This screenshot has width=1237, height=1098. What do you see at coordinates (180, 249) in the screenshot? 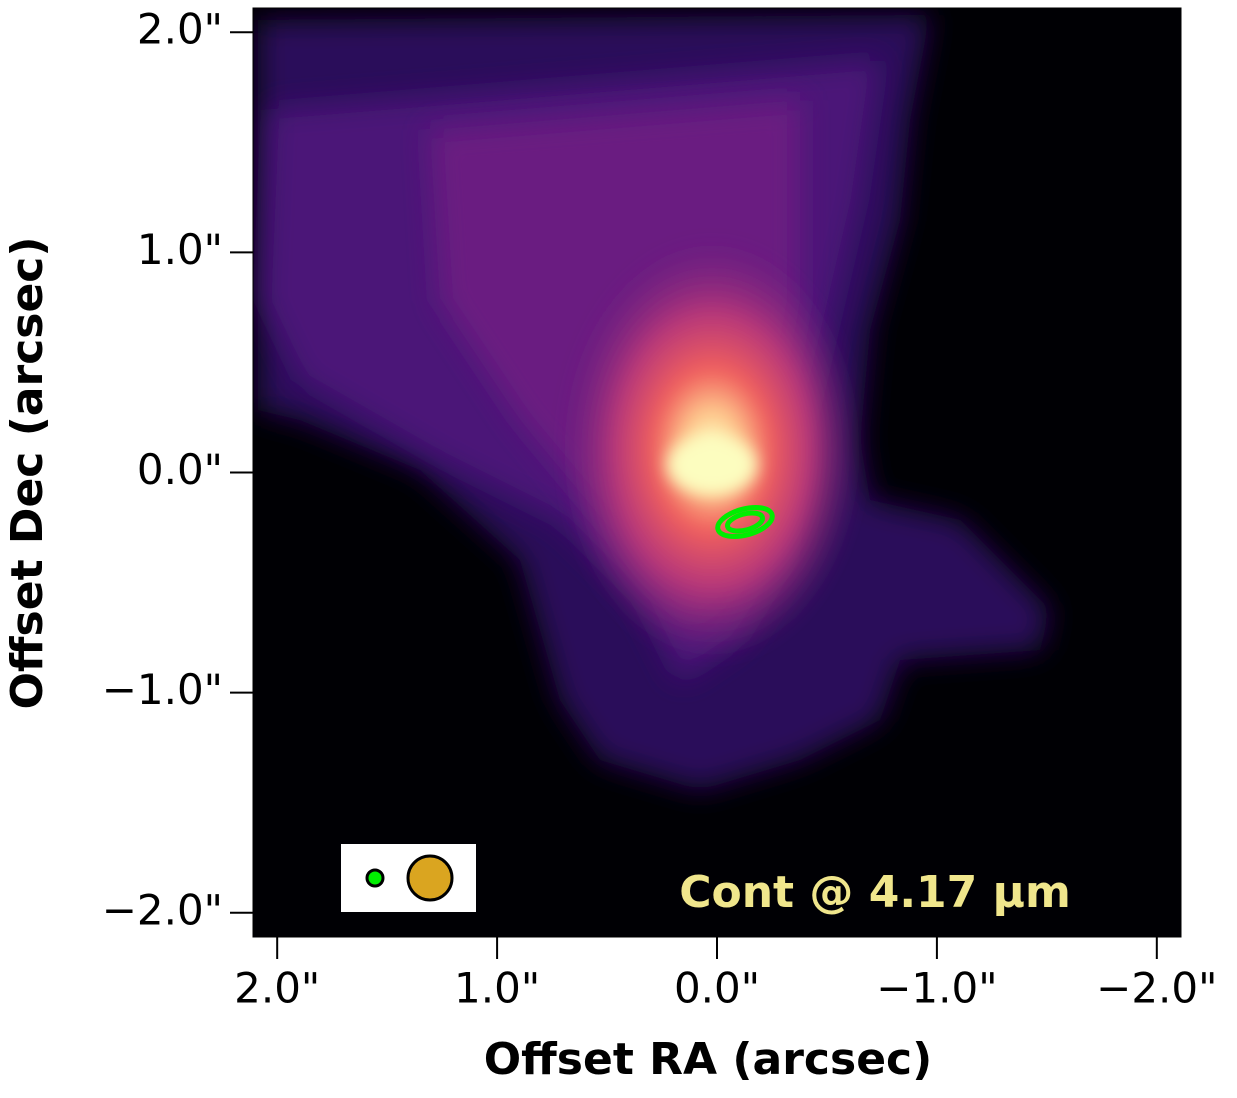
I see `y-tick-label: 1.0"` at bounding box center [180, 249].